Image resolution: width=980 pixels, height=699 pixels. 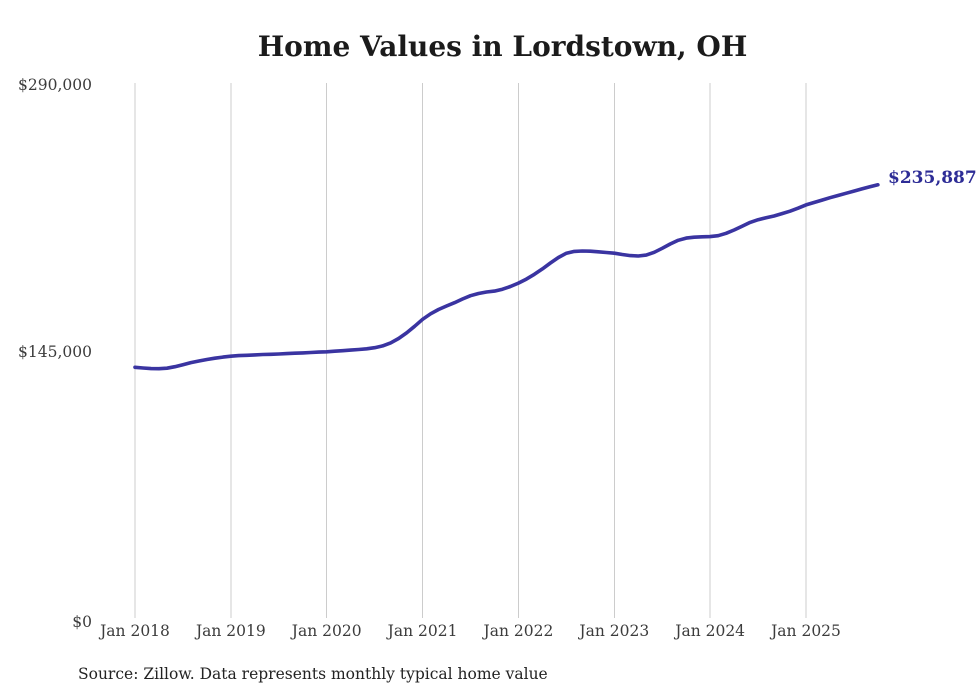 I want to click on x-tick-jan-2021: Jan 2021, so click(x=422, y=631).